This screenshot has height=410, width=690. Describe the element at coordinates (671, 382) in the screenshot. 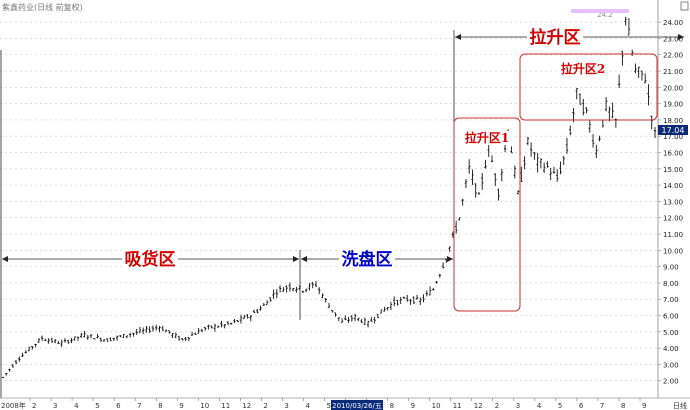

I see `y-tick-label: 2.00` at that location.